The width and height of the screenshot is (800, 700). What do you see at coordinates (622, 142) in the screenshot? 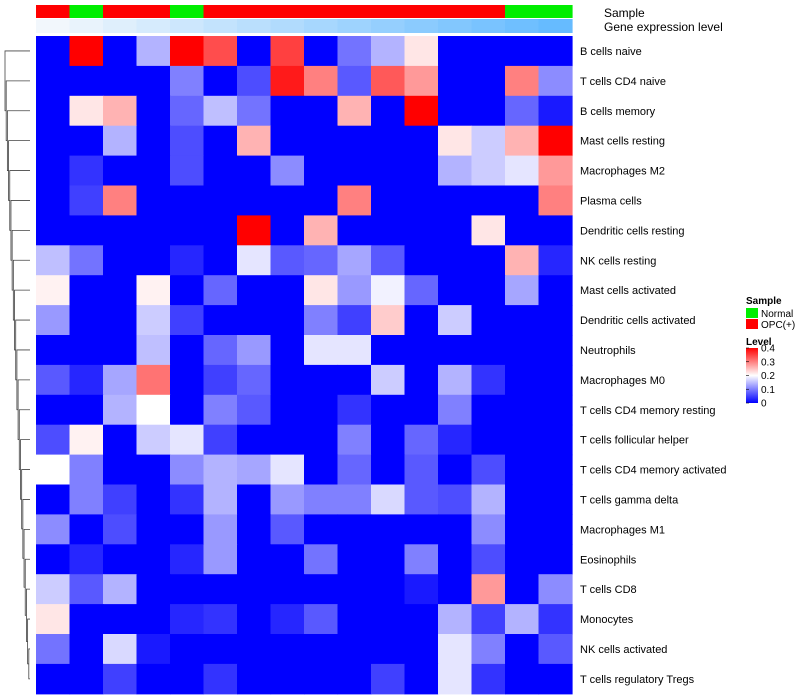
I see `row-label: Mast cells resting` at bounding box center [622, 142].